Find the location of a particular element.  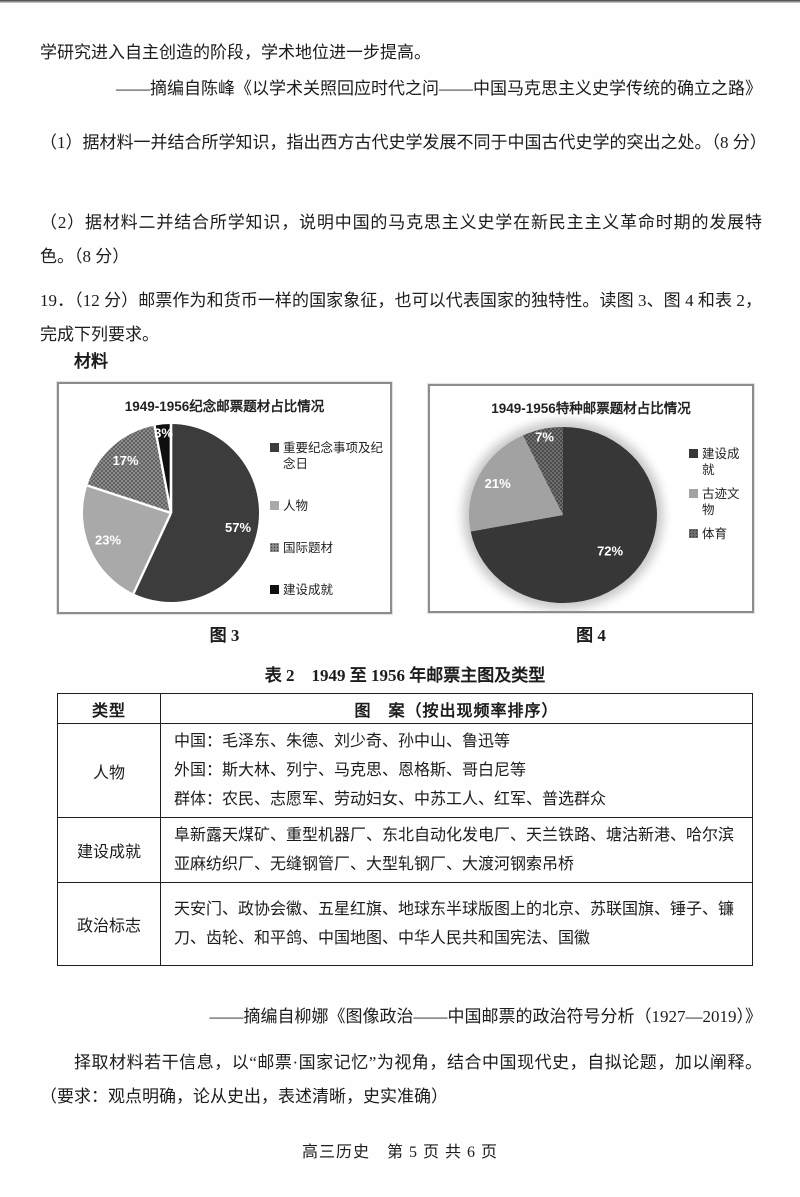

chart4-title: 1949-1956特种邮票题材占比情况 is located at coordinates (591, 408).